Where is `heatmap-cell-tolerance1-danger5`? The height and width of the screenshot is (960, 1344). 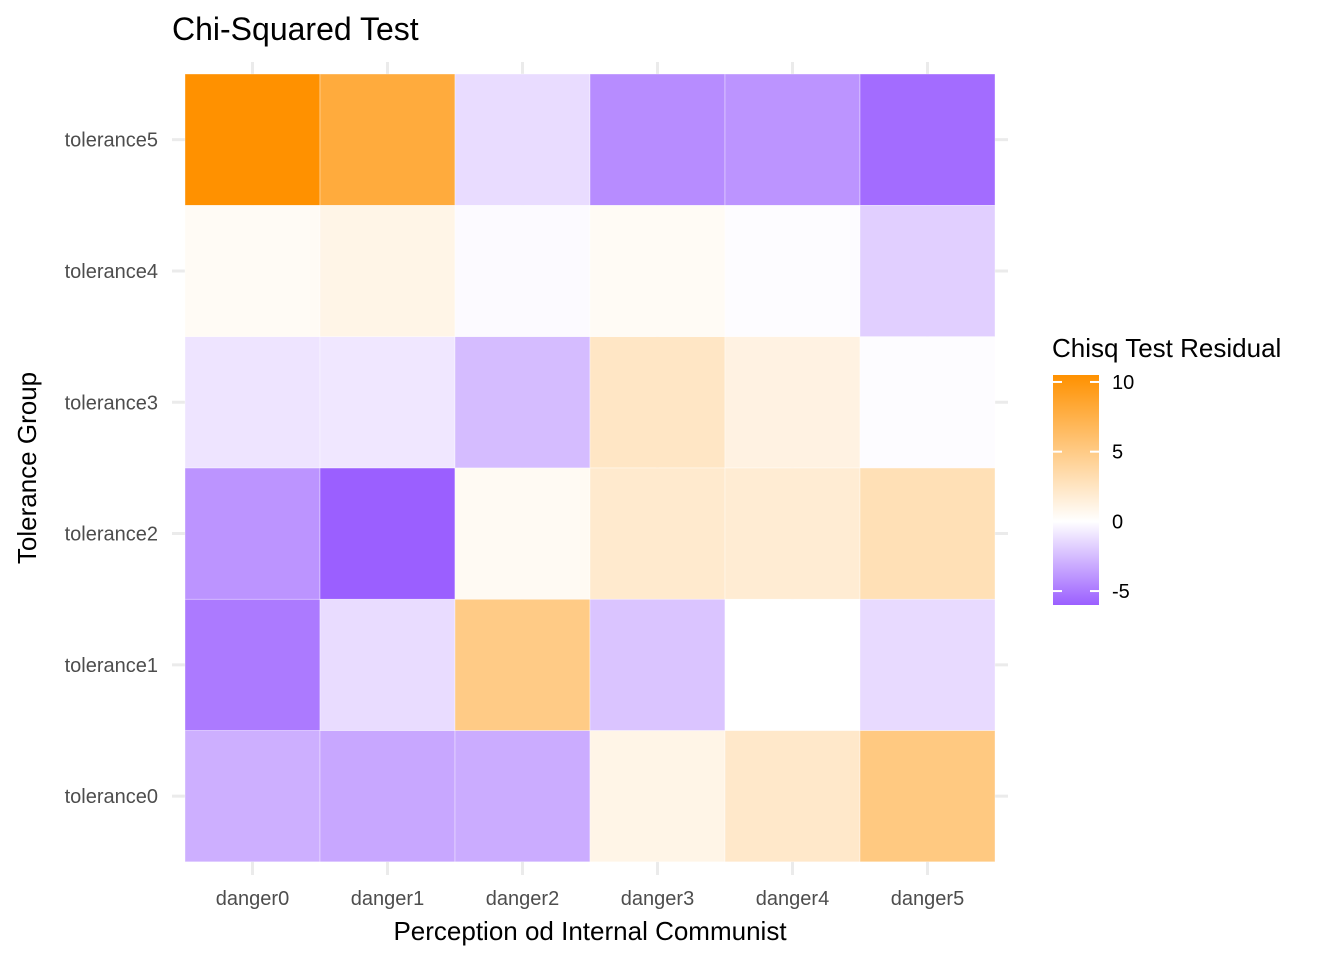
heatmap-cell-tolerance1-danger5 is located at coordinates (927, 664).